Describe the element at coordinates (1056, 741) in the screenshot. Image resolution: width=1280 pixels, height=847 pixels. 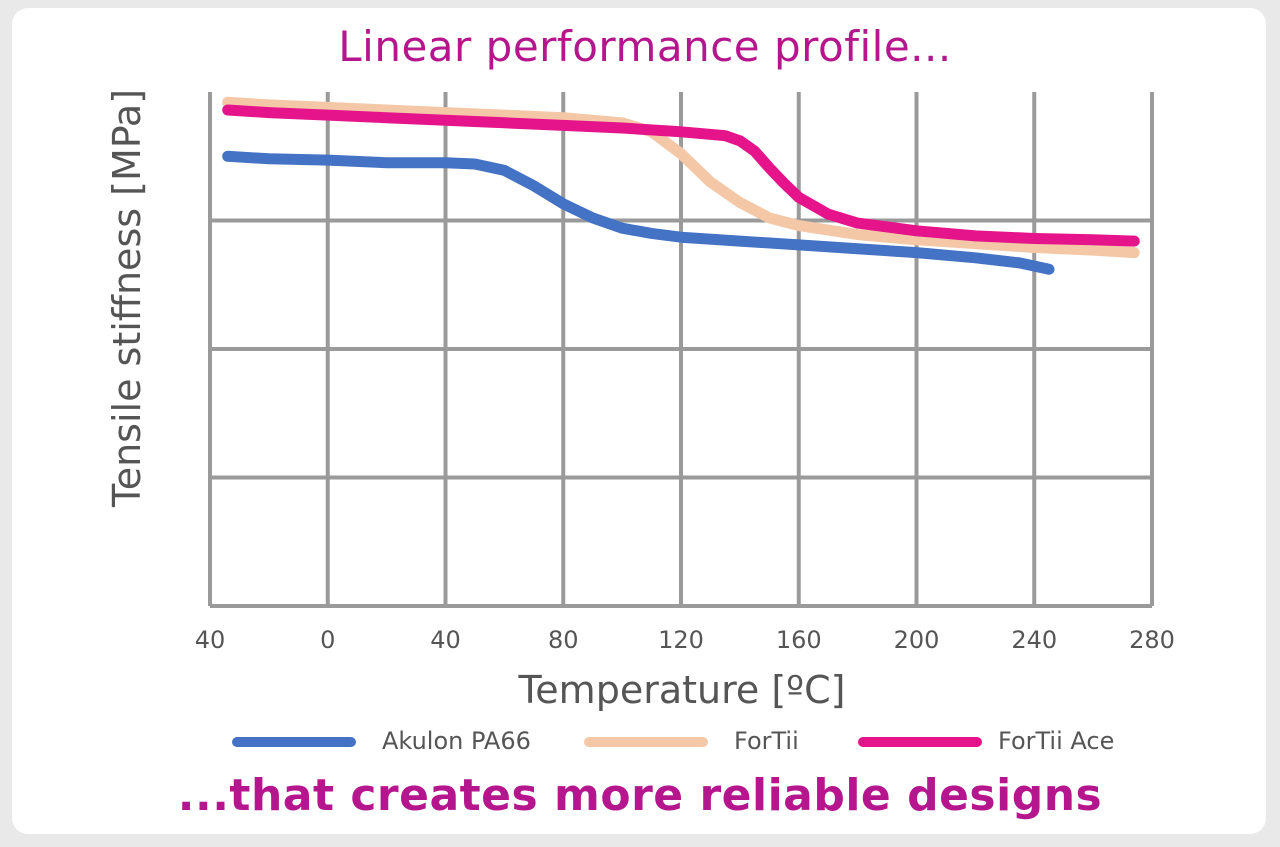
I see `legend-label: ForTii Ace` at that location.